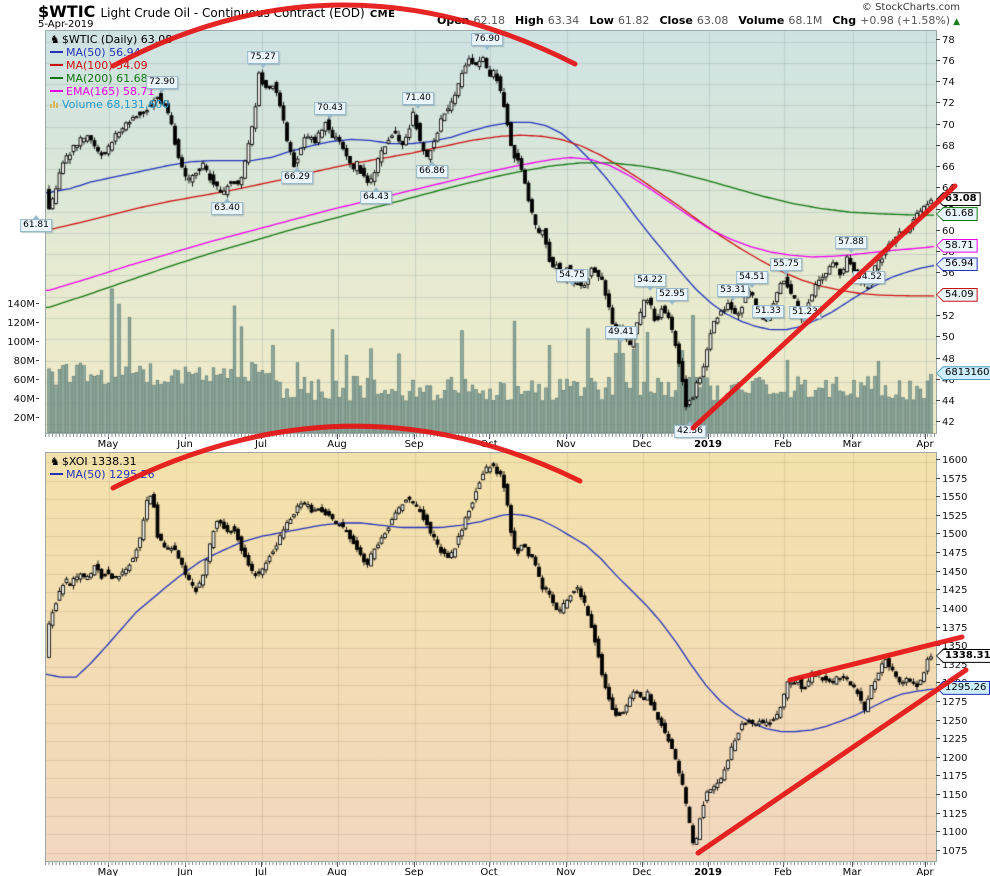 This screenshot has height=876, width=990. I want to click on y-axis-tick-label: 1125, so click(951, 814).